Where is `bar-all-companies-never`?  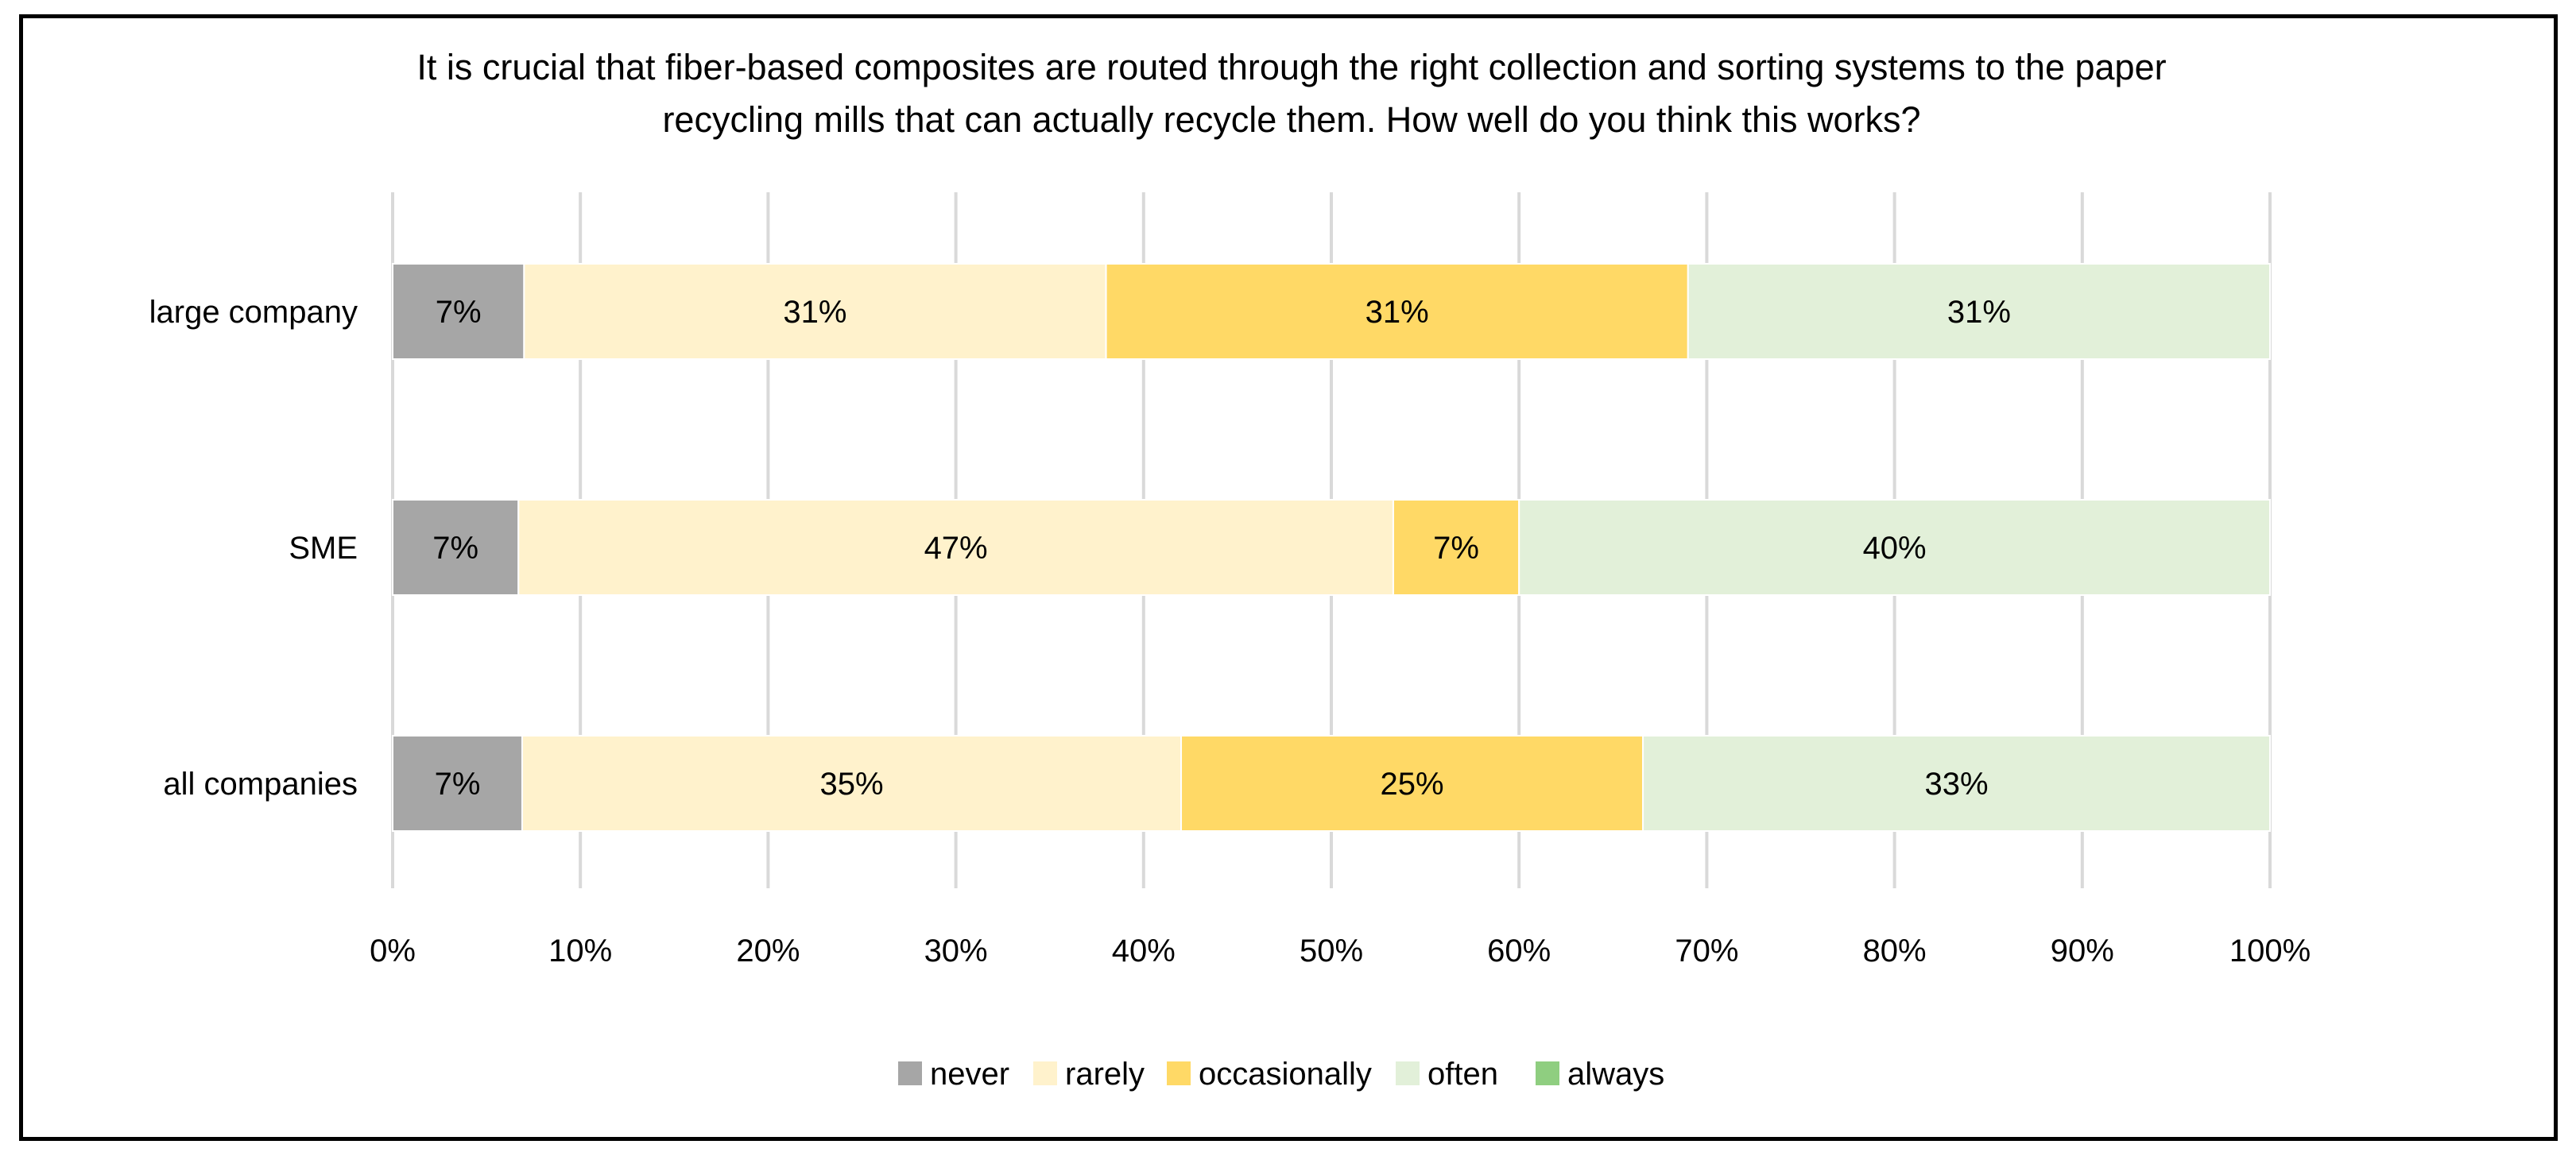
bar-all-companies-never is located at coordinates (457, 783).